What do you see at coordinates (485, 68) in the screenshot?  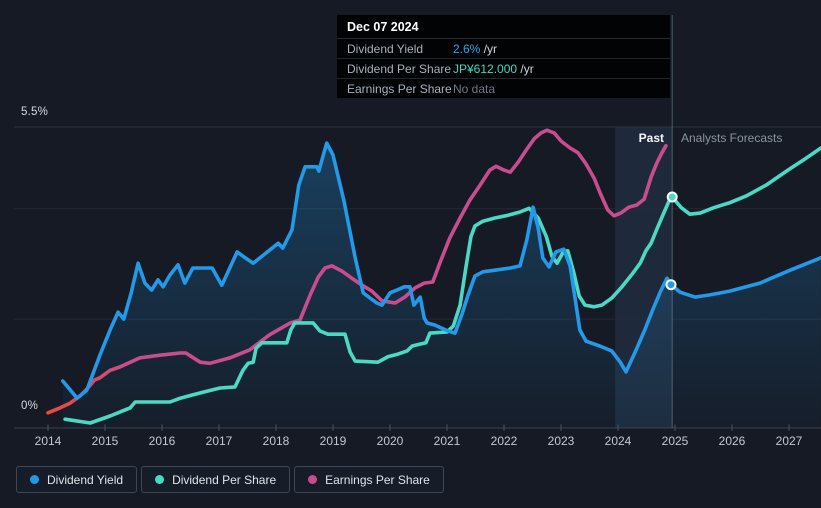 I see `tooltip-value: JP¥612.000` at bounding box center [485, 68].